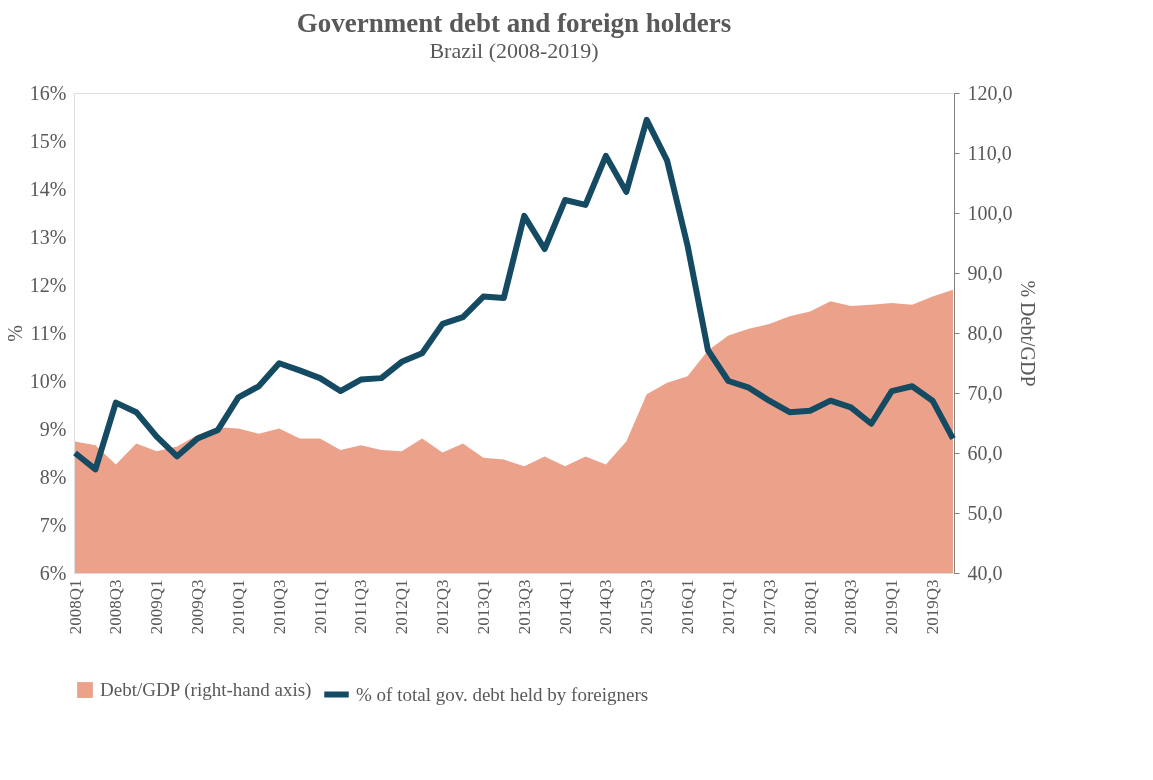 This screenshot has height=780, width=1153. I want to click on y2-tick-label: 50,0, so click(985, 512).